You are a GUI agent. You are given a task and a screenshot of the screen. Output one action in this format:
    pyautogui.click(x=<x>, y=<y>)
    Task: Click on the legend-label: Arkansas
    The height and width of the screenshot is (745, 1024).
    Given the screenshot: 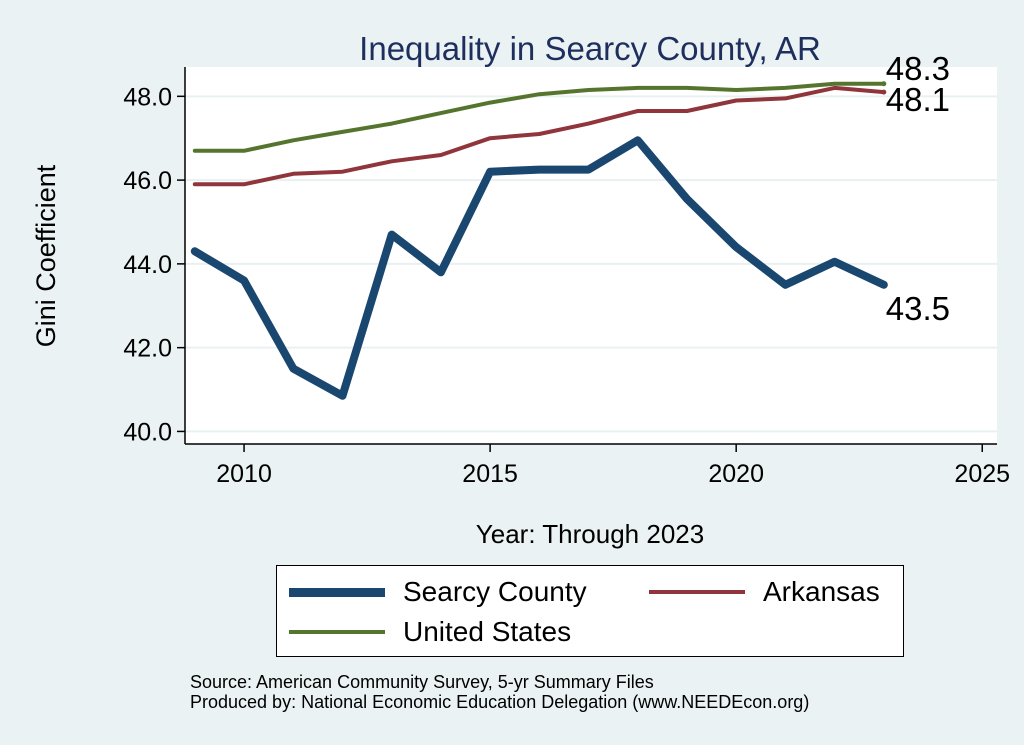 What is the action you would take?
    pyautogui.click(x=821, y=591)
    